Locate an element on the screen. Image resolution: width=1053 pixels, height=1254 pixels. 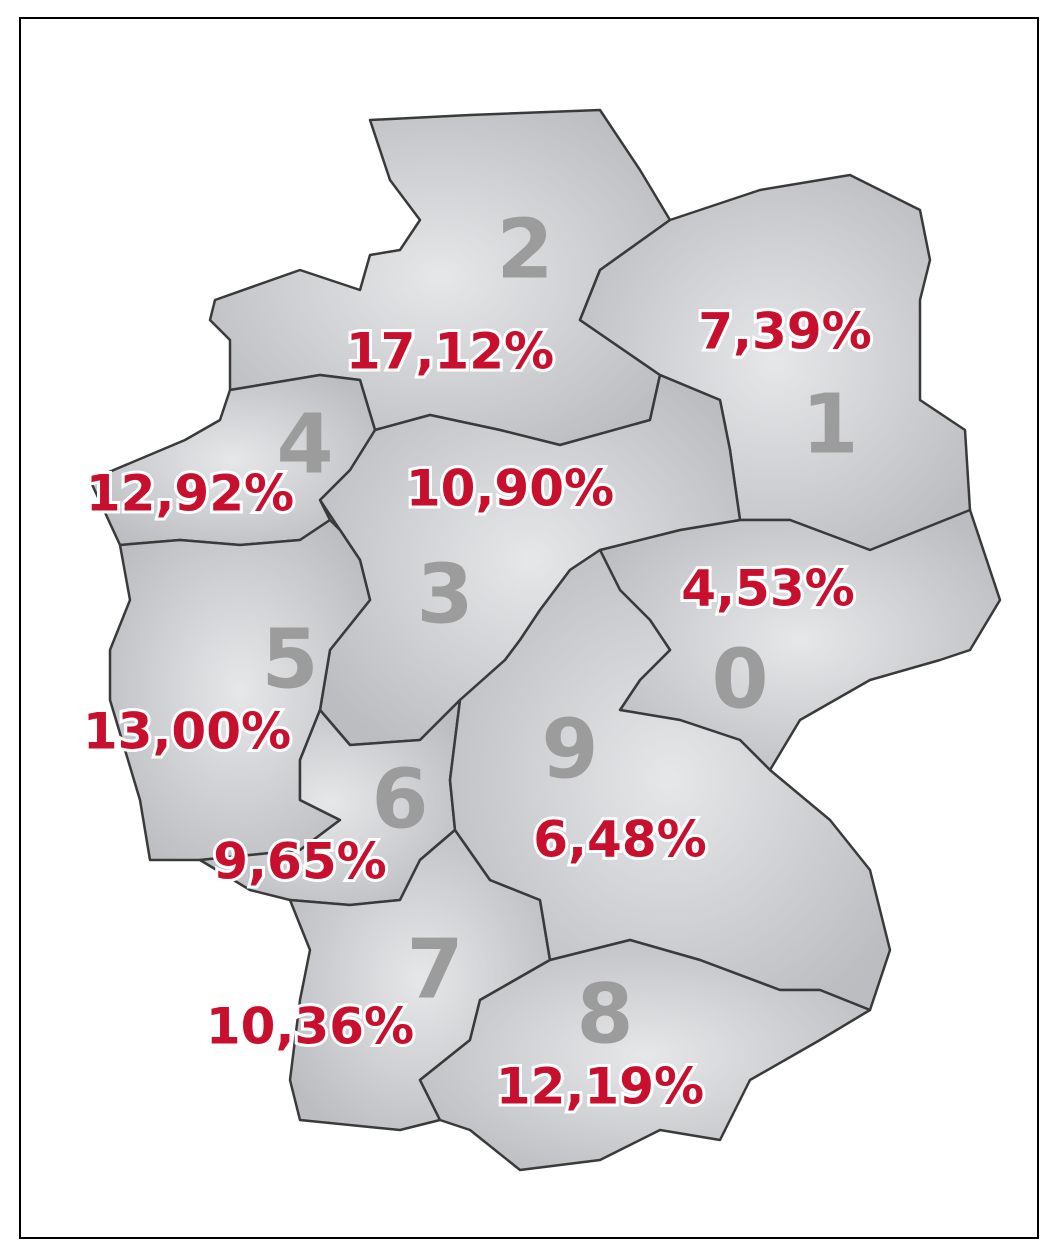
region-code: 1 is located at coordinates (829, 424).